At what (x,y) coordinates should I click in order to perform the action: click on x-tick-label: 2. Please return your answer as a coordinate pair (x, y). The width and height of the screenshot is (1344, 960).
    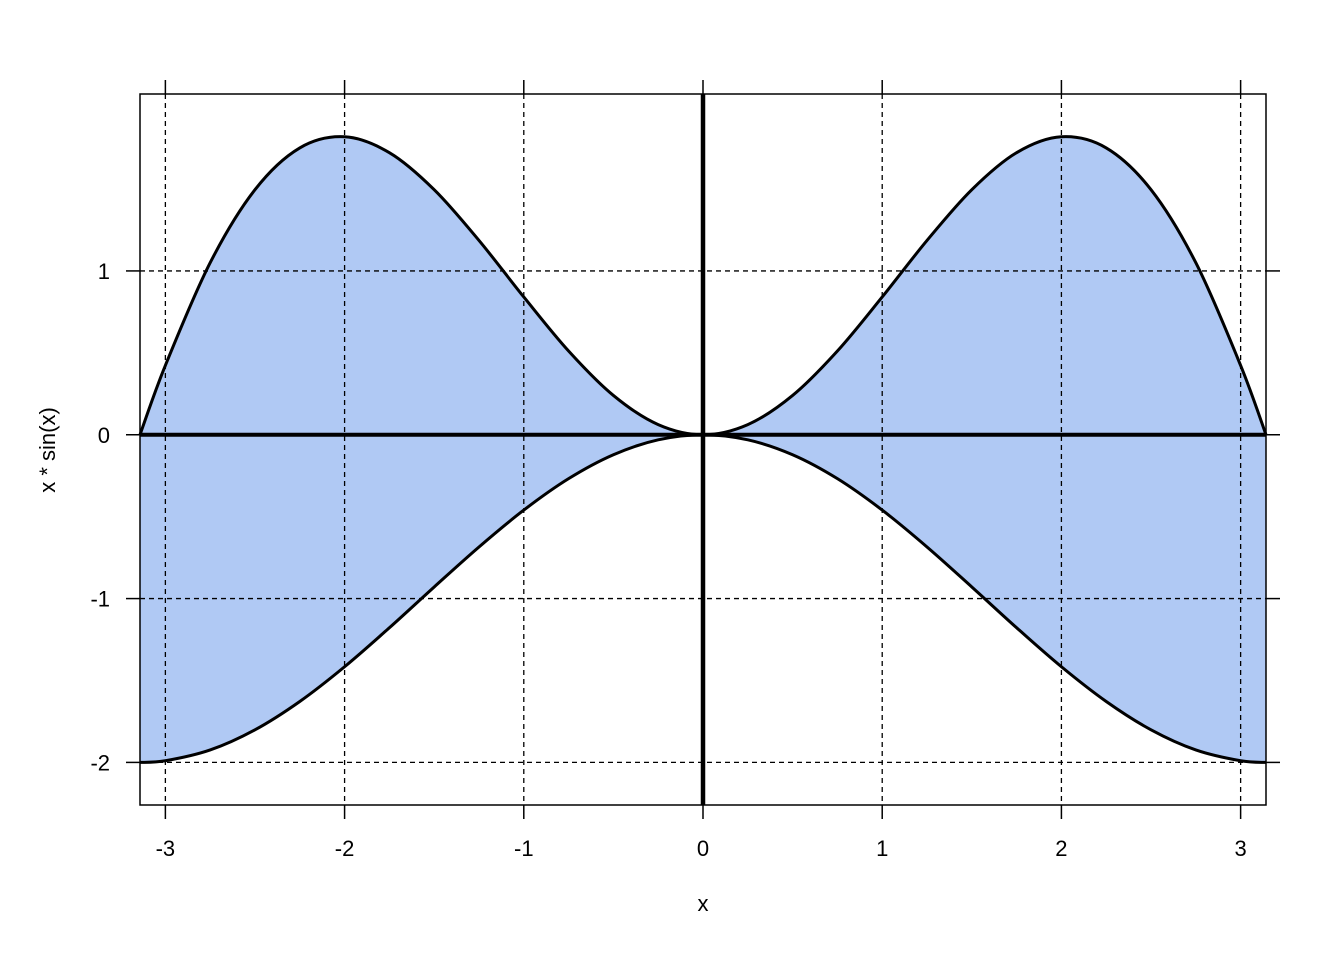
    Looking at the image, I should click on (1061, 848).